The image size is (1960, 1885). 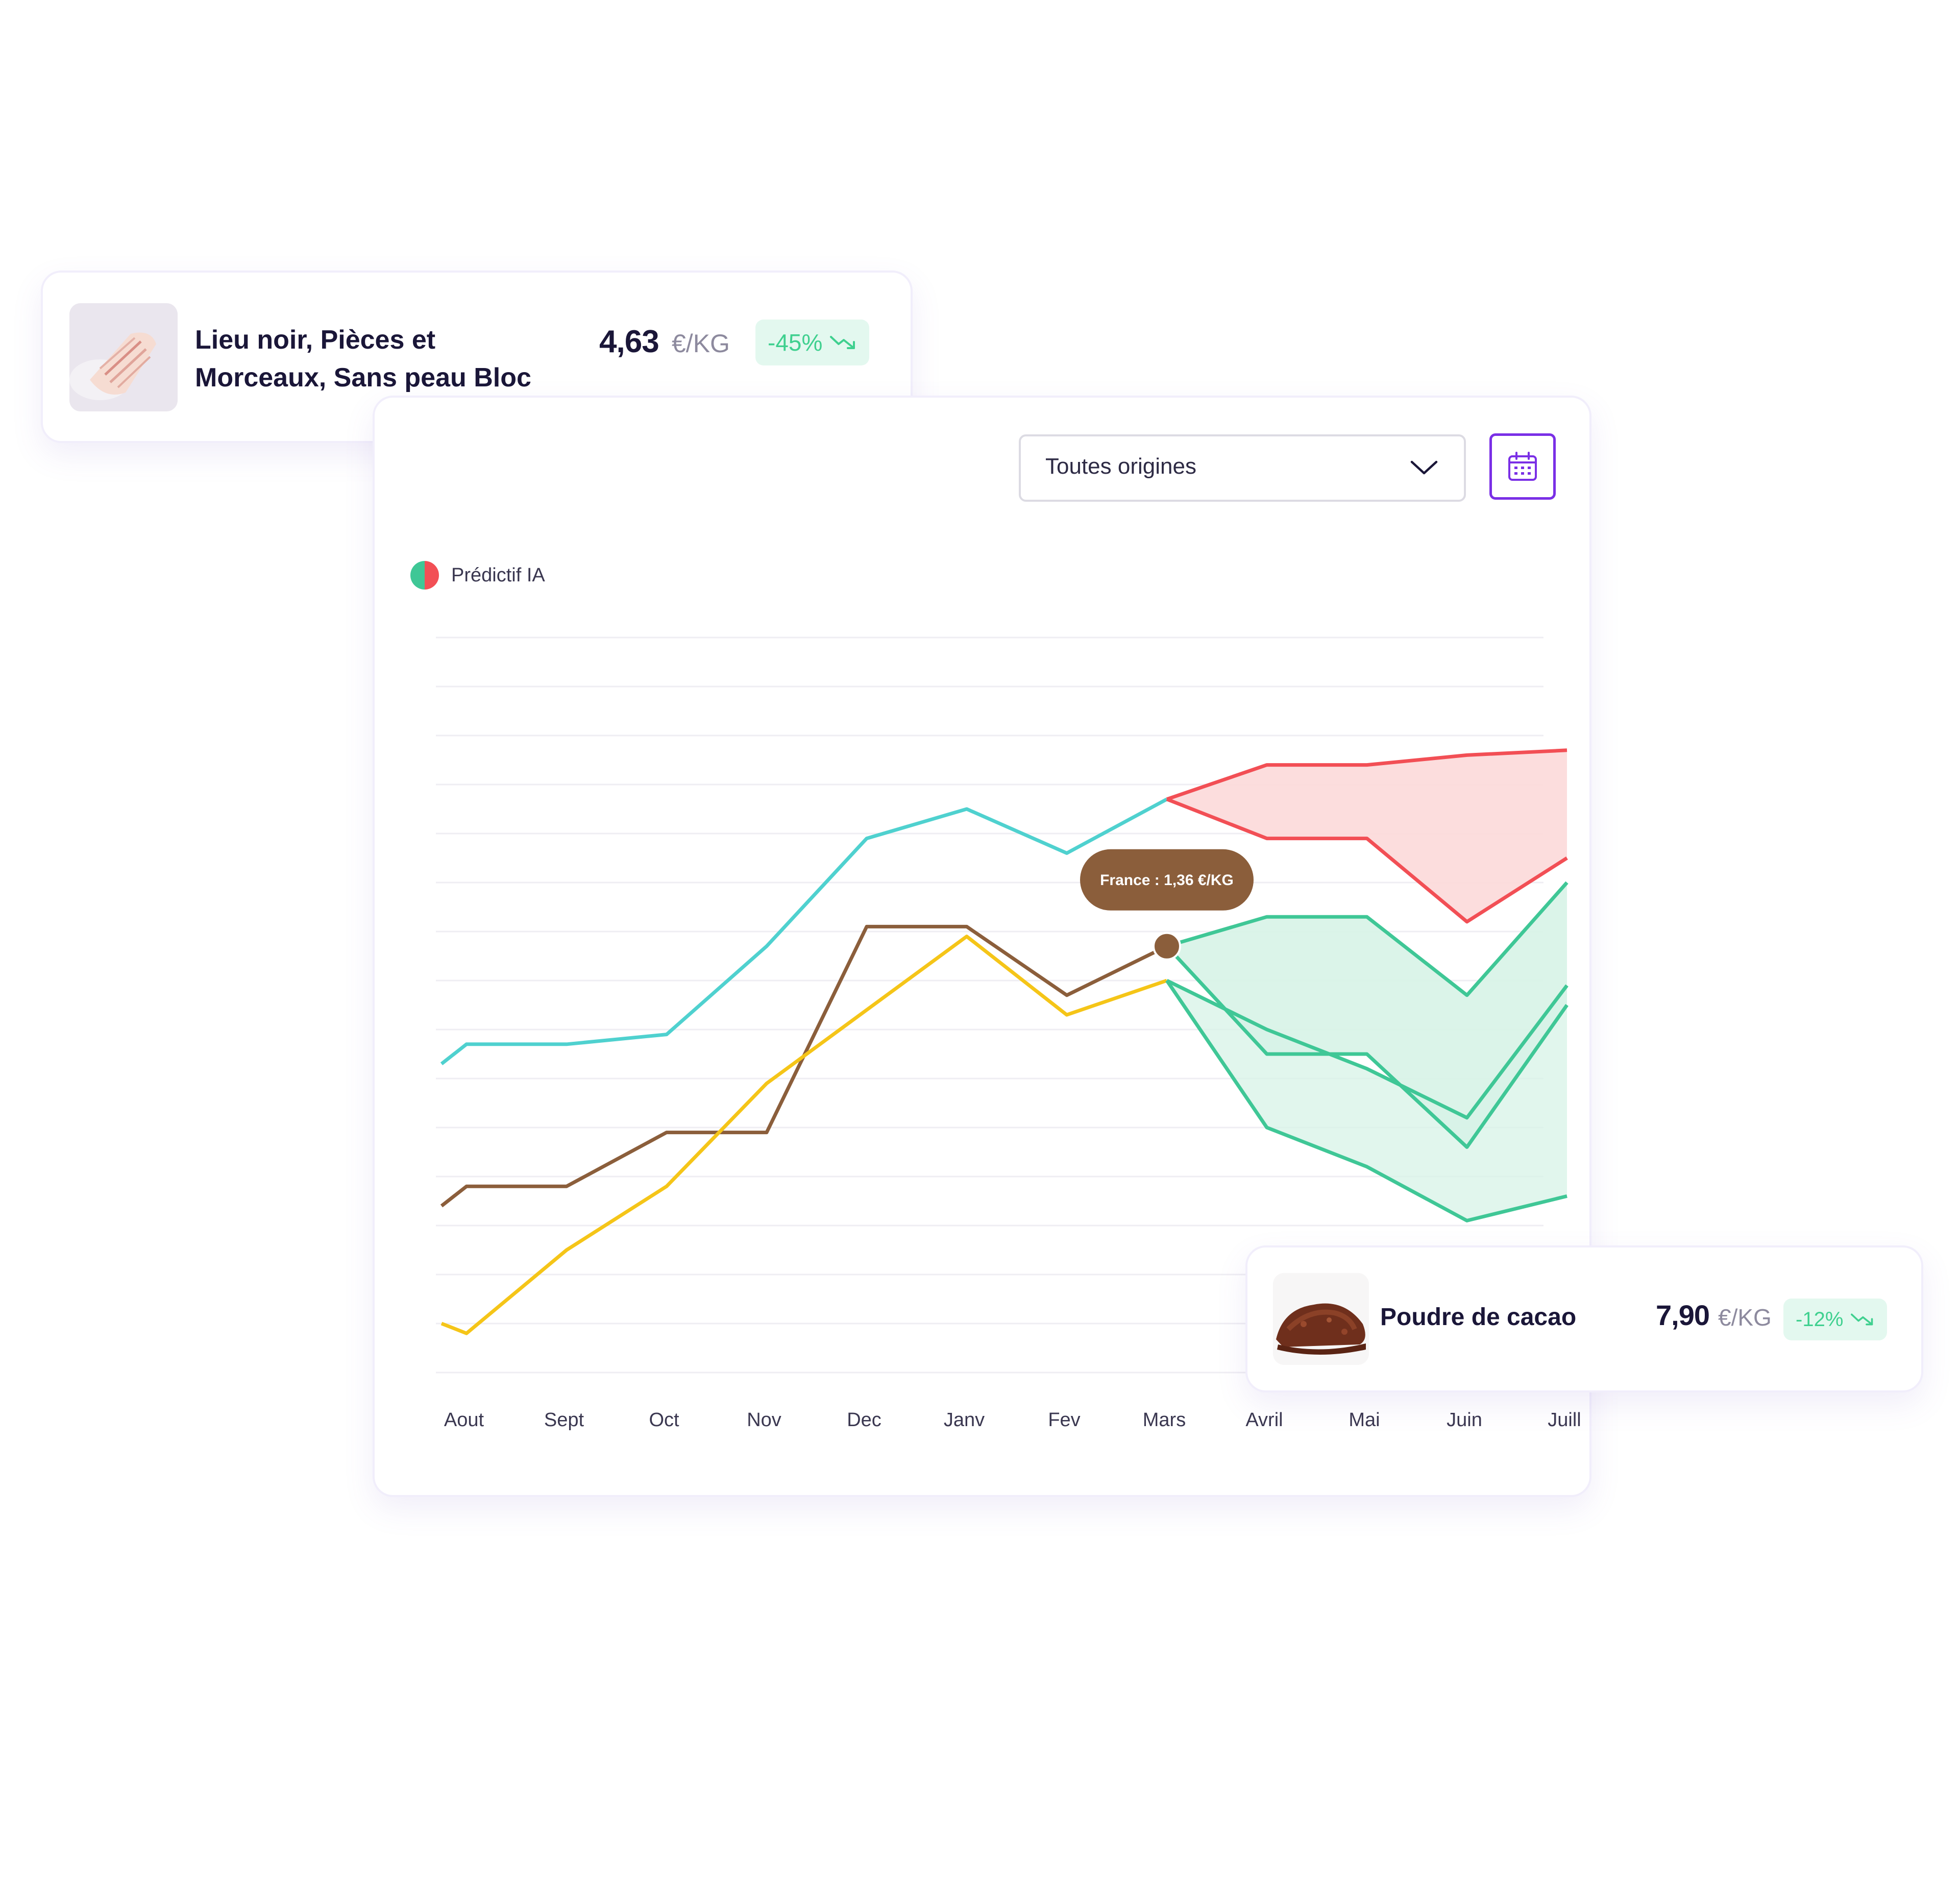 I want to click on price-change-badge: -45%, so click(x=812, y=342).